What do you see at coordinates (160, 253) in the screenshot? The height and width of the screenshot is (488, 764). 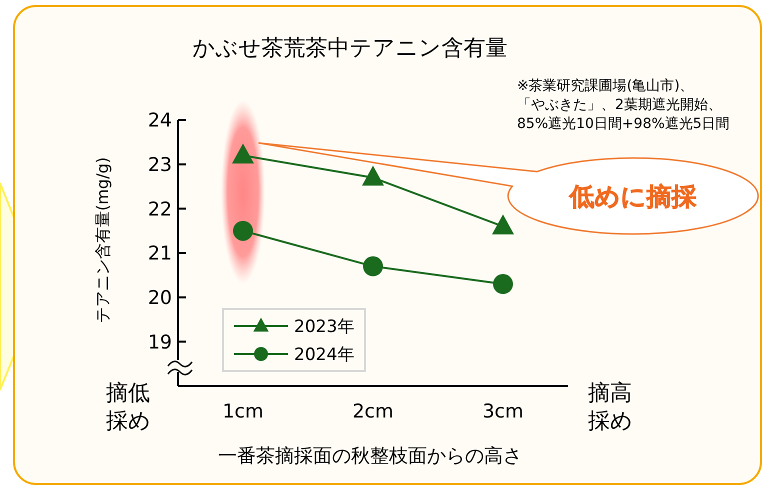 I see `y-tick-label: 21` at bounding box center [160, 253].